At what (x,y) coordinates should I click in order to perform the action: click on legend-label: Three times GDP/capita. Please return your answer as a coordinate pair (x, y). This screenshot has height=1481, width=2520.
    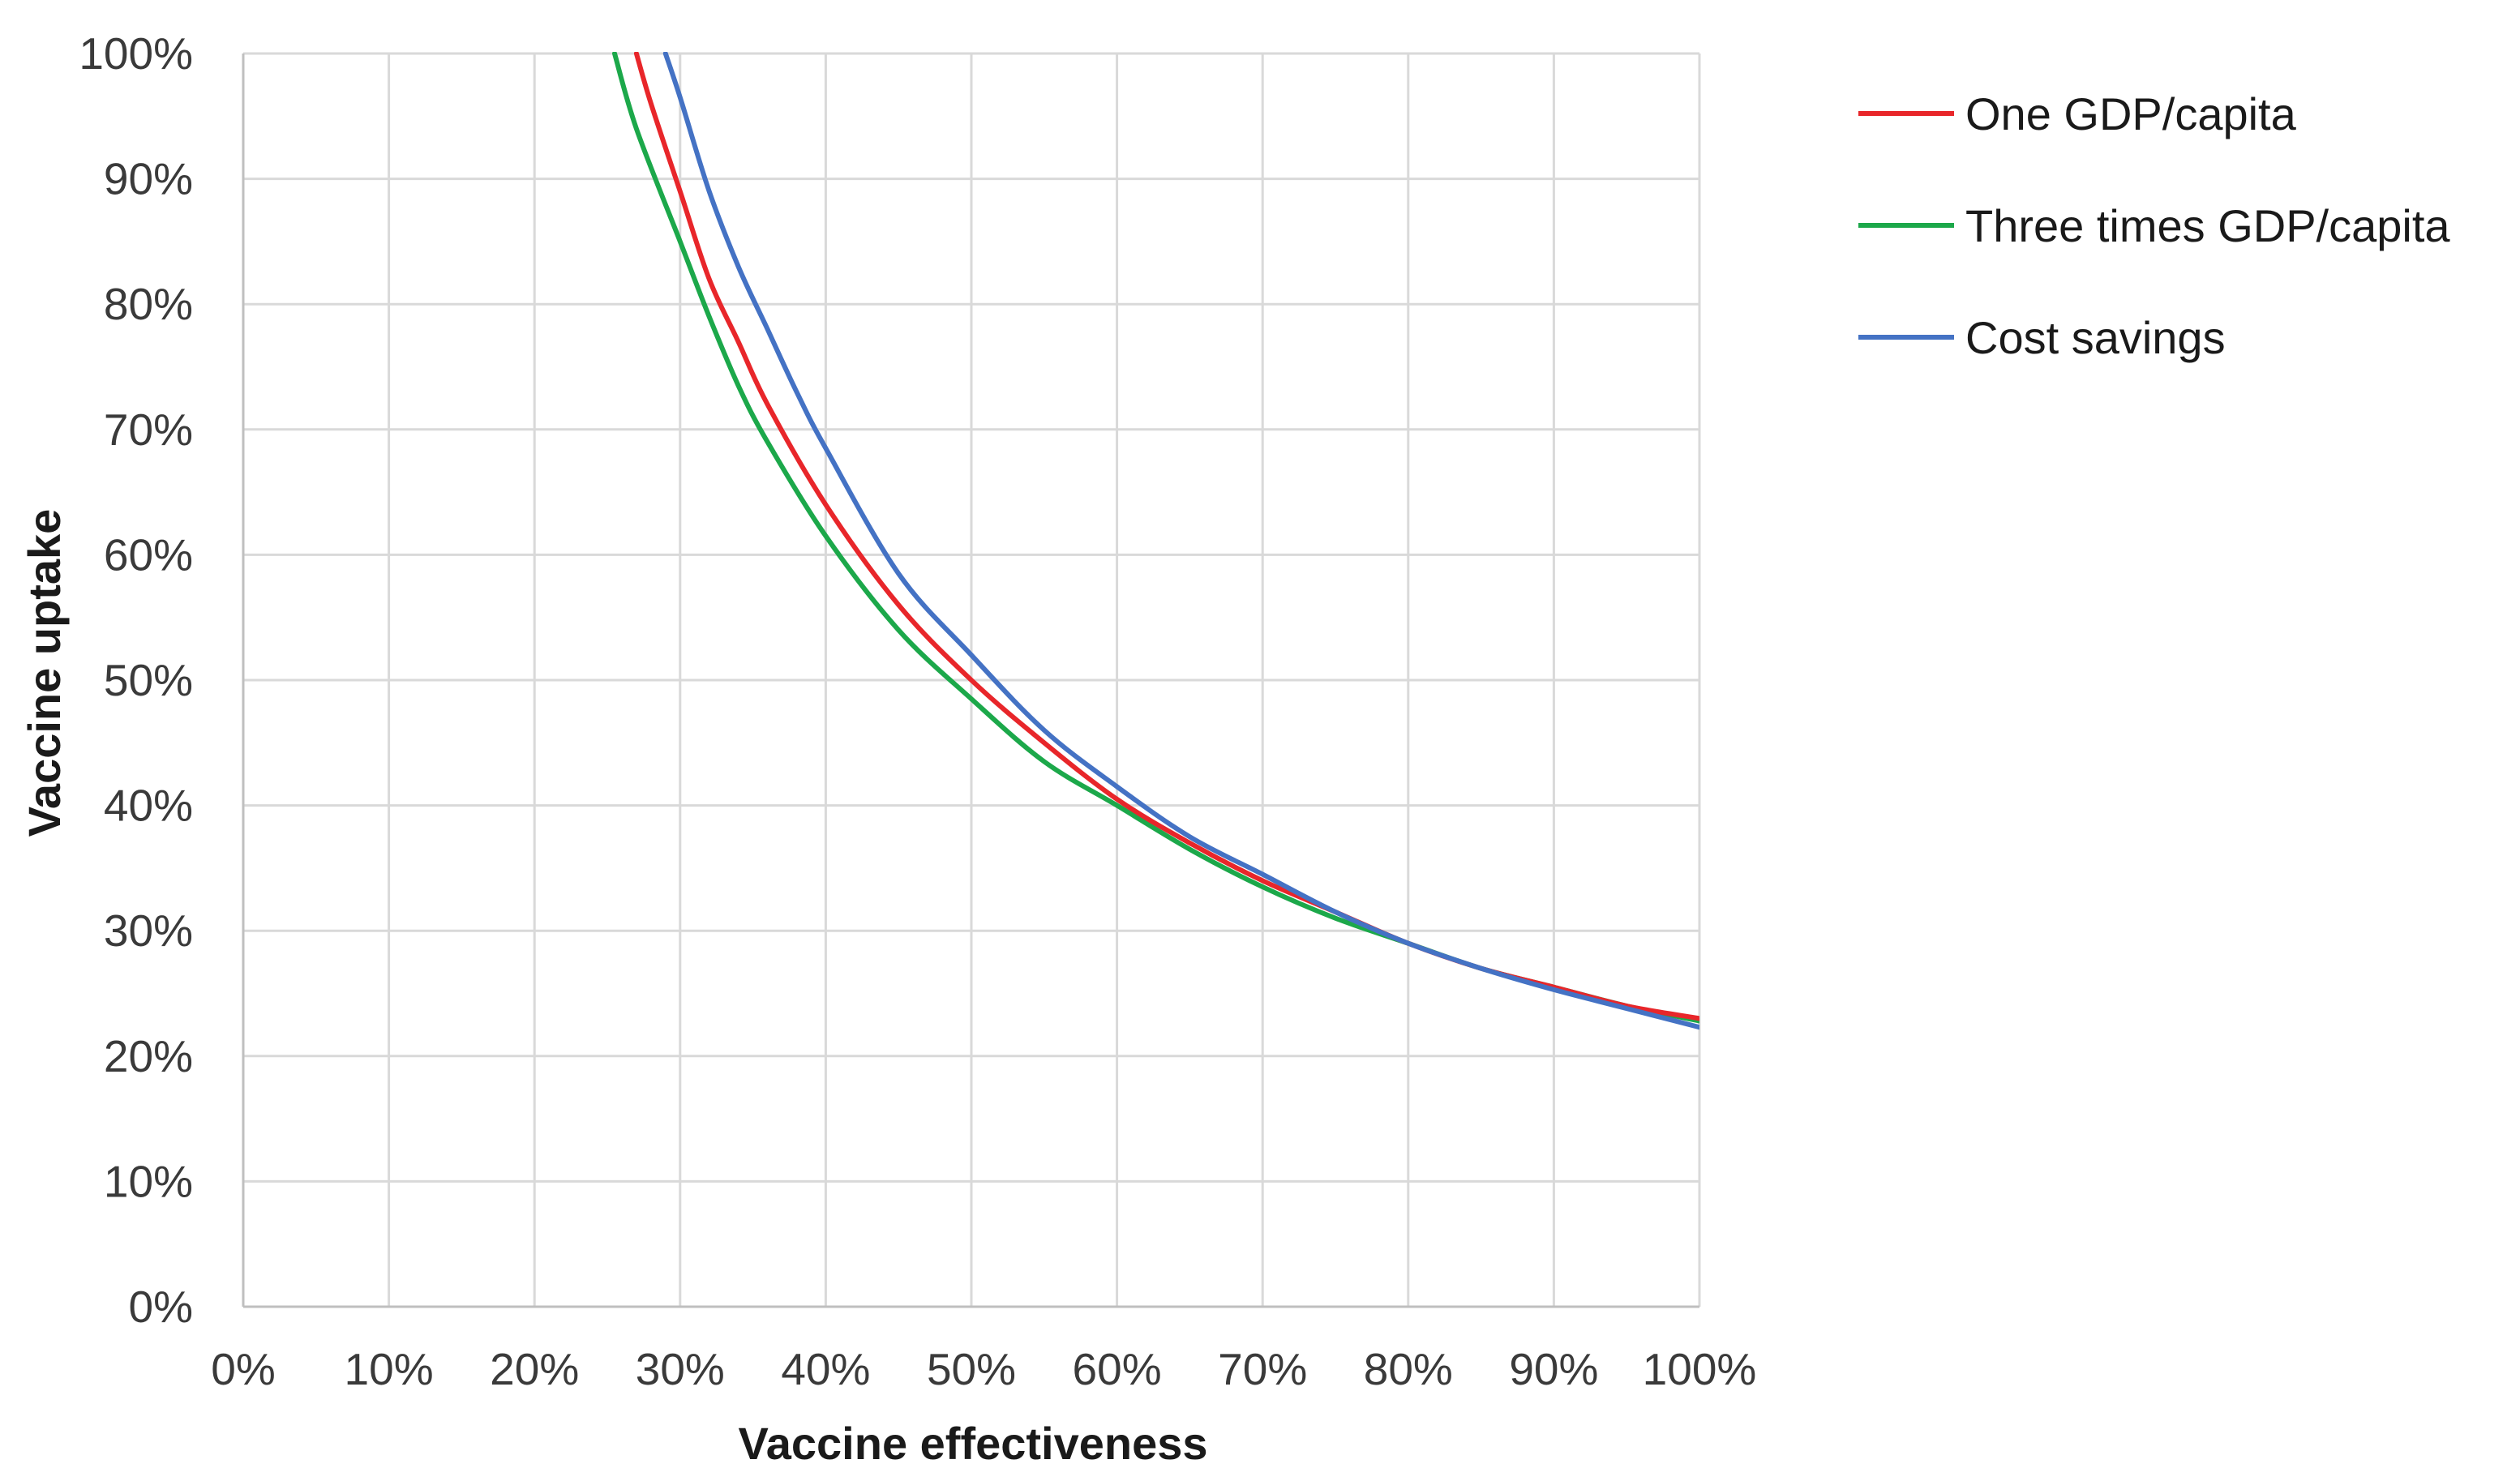
    Looking at the image, I should click on (2208, 226).